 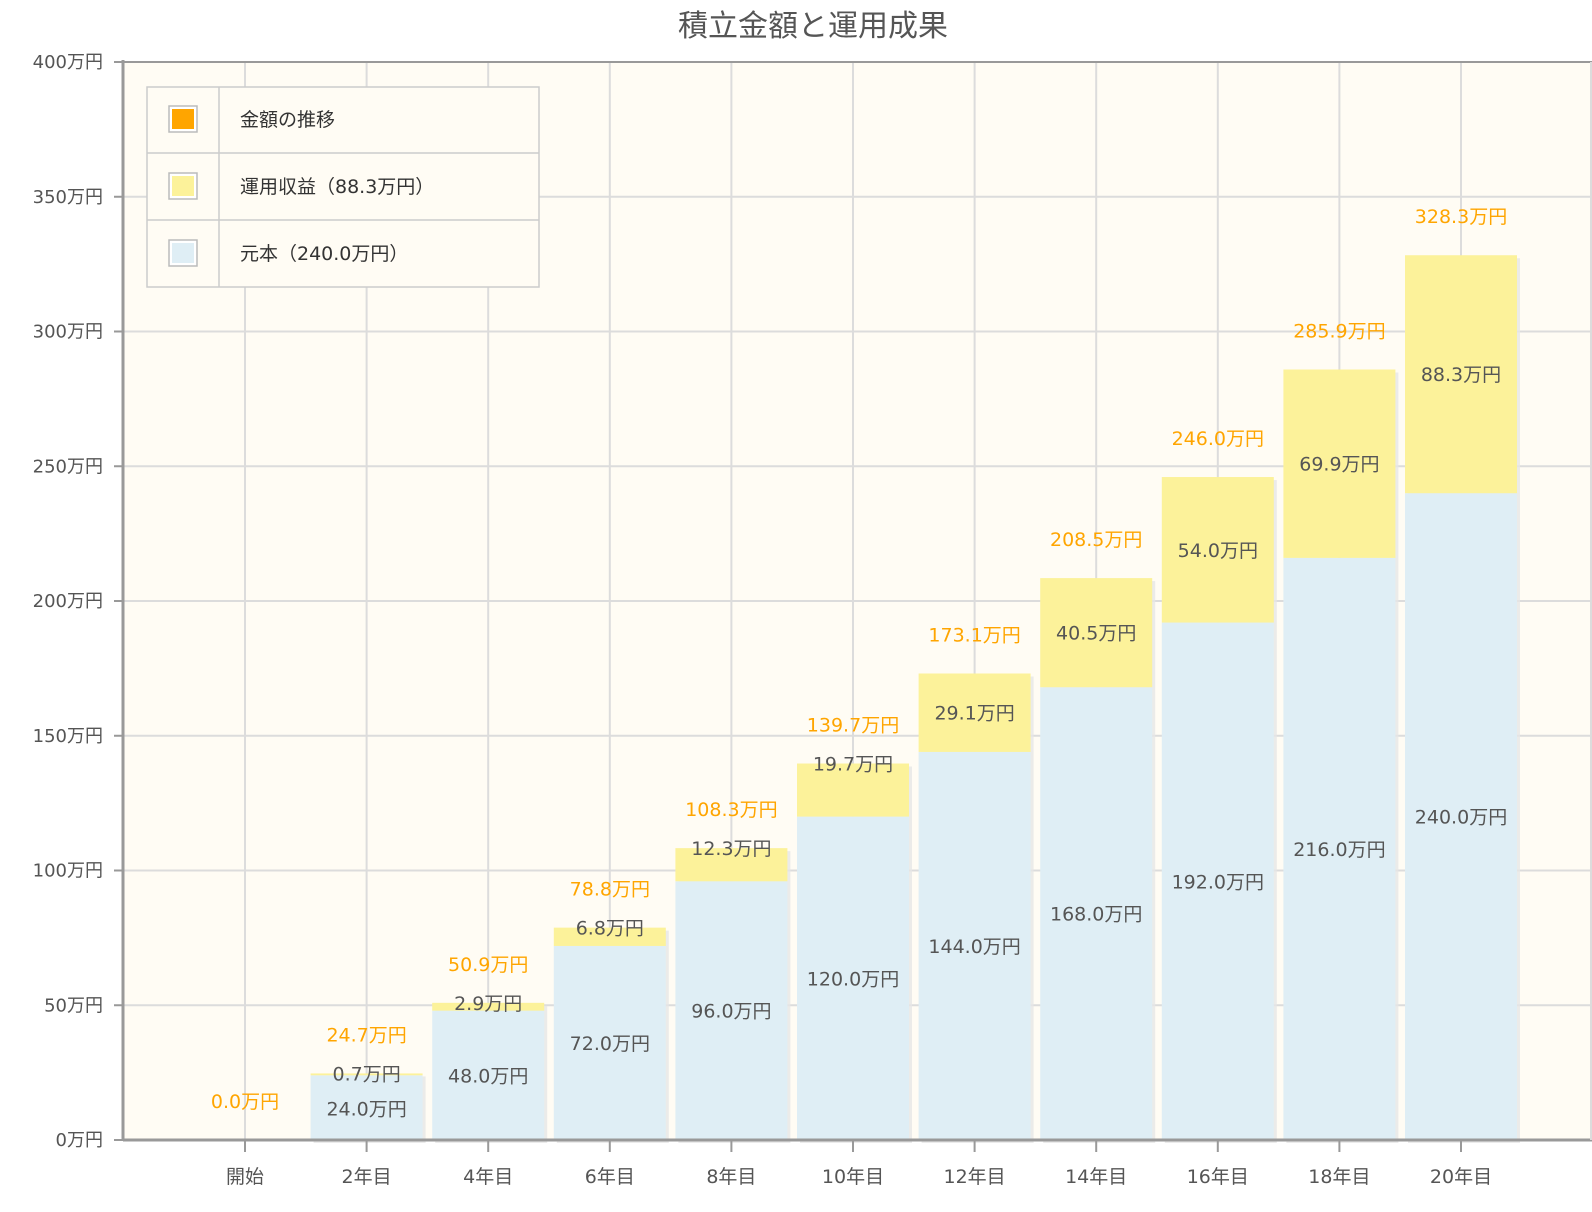 I want to click on y-tick-label: 250万円, so click(x=68, y=466).